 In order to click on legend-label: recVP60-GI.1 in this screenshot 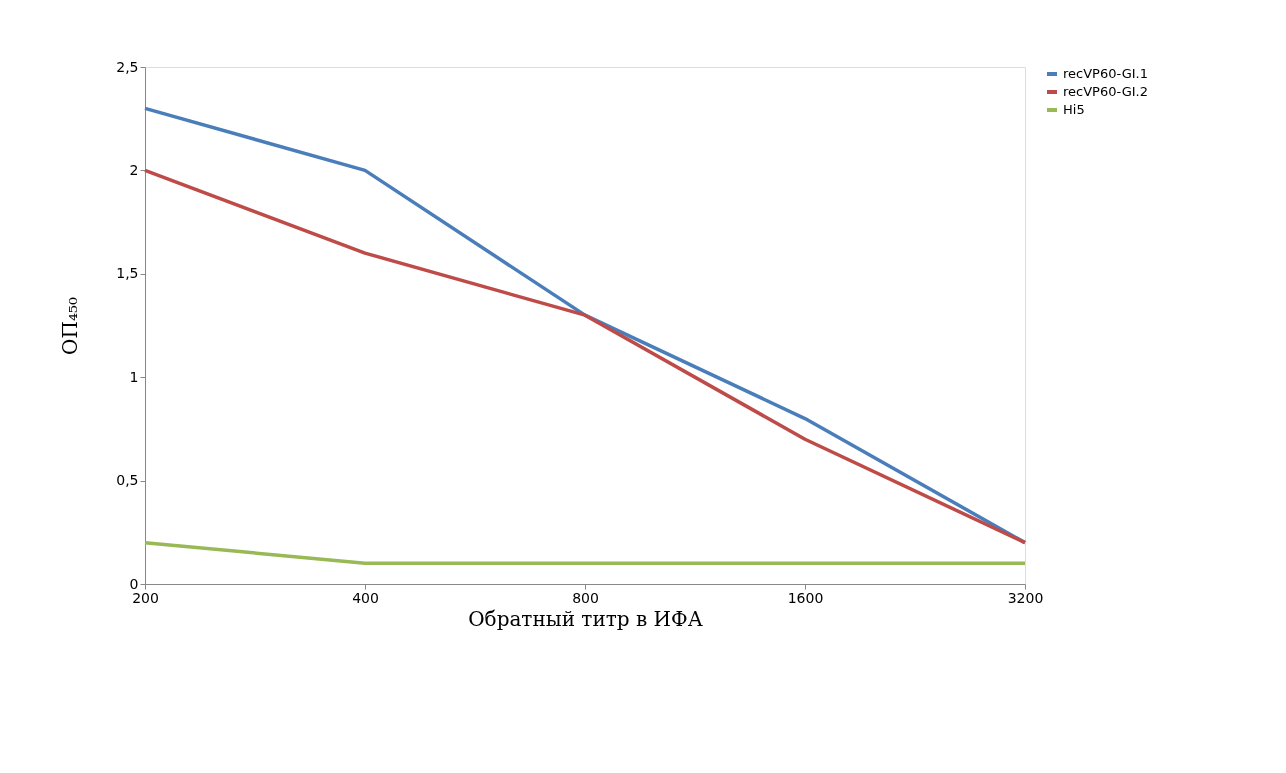, I will do `click(1105, 73)`.